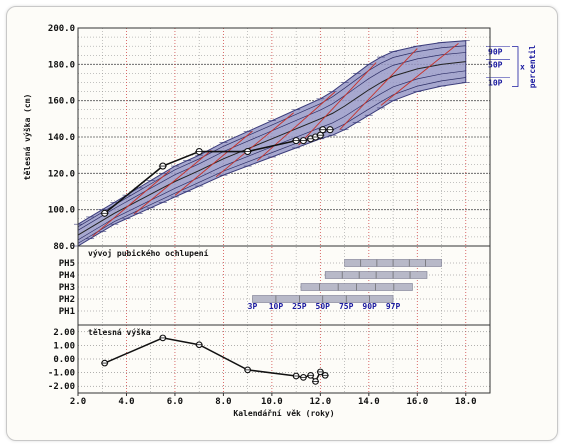 The width and height of the screenshot is (564, 447). I want to click on x-tick-label: 2.0, so click(78, 402).